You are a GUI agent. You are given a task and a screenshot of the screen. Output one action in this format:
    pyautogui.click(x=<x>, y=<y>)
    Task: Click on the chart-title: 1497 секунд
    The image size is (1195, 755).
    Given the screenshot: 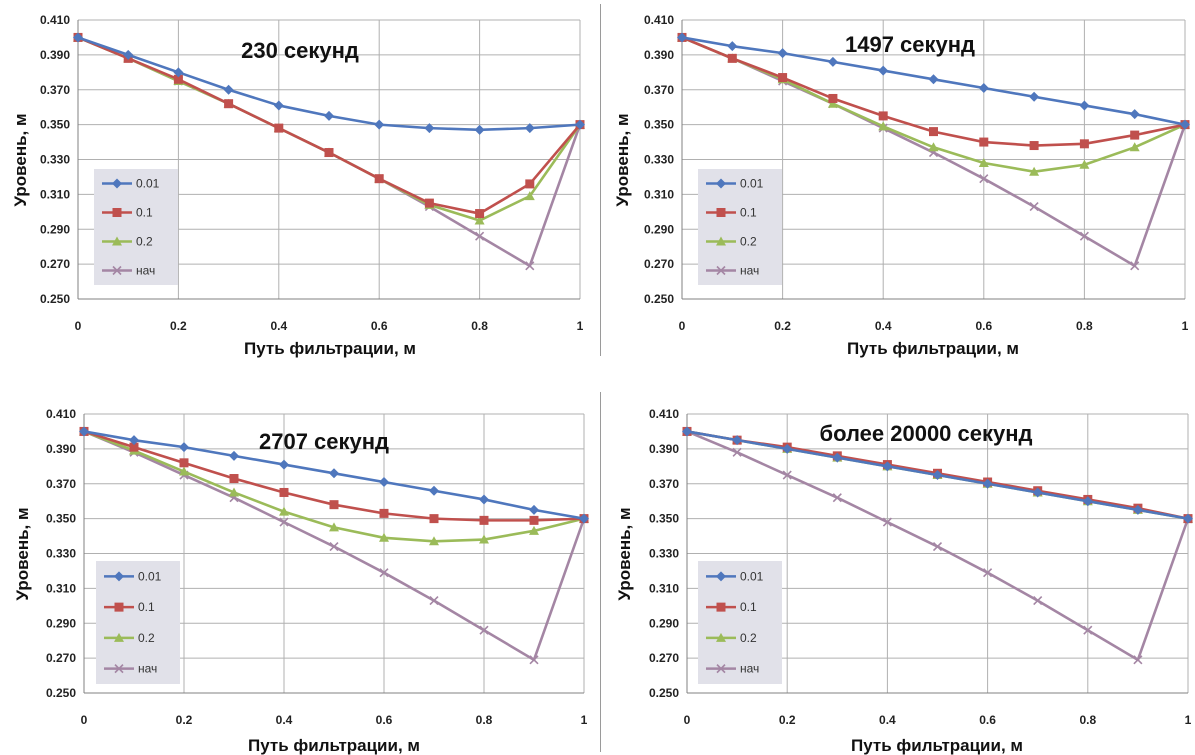 What is the action you would take?
    pyautogui.click(x=910, y=44)
    